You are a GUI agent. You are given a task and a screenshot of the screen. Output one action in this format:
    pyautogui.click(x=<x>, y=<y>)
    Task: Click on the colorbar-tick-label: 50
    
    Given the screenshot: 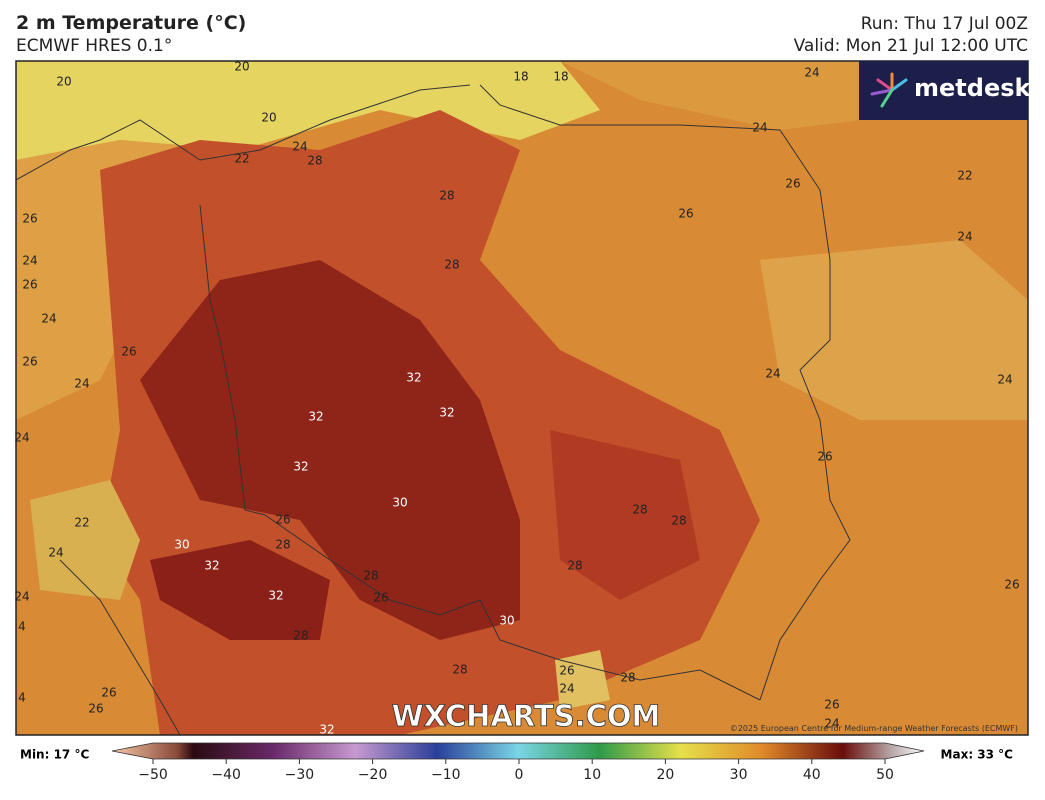 What is the action you would take?
    pyautogui.click(x=885, y=775)
    